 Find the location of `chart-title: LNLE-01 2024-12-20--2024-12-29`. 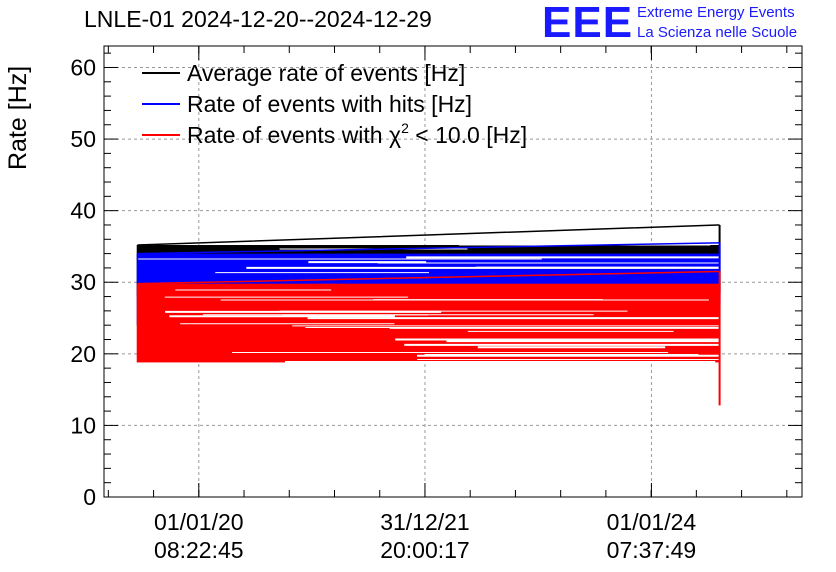

chart-title: LNLE-01 2024-12-20--2024-12-29 is located at coordinates (258, 19).